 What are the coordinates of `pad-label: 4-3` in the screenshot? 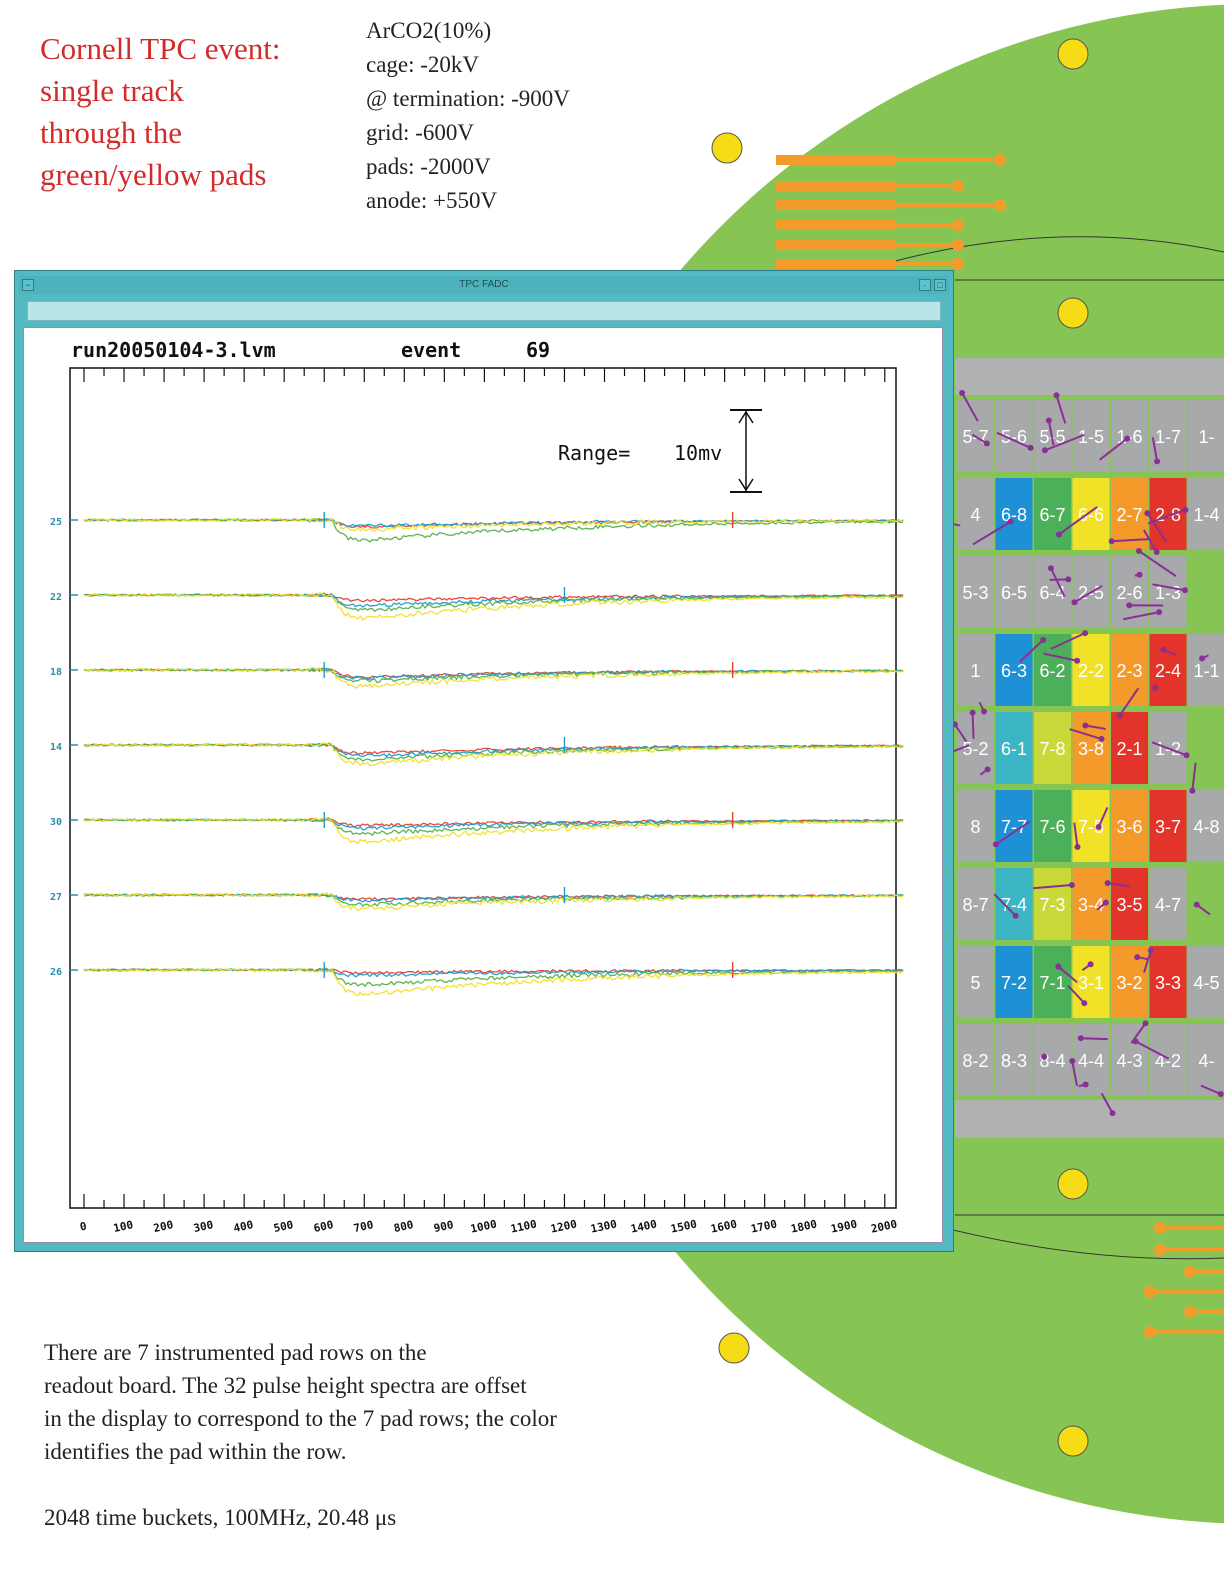 It's located at (1129, 1061).